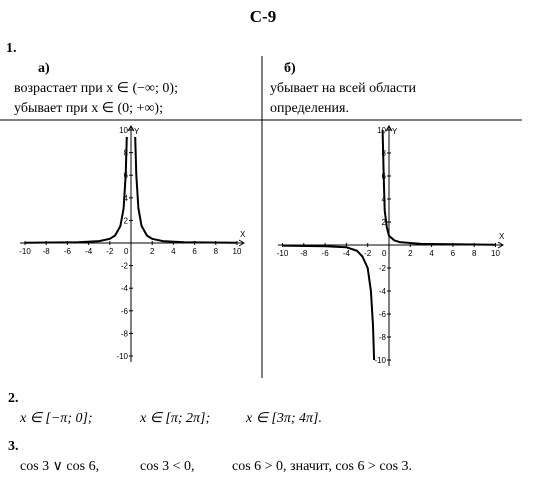  I want to click on answer: cos 6 > 0, значит, cos 6 > cos 3., so click(322, 466).